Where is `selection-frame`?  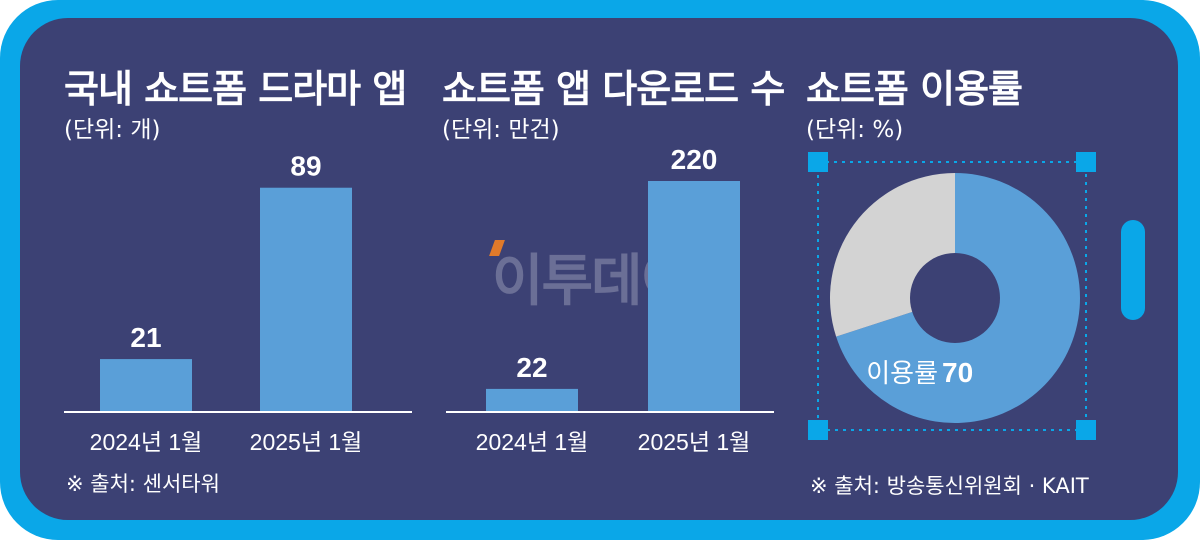 selection-frame is located at coordinates (952, 296).